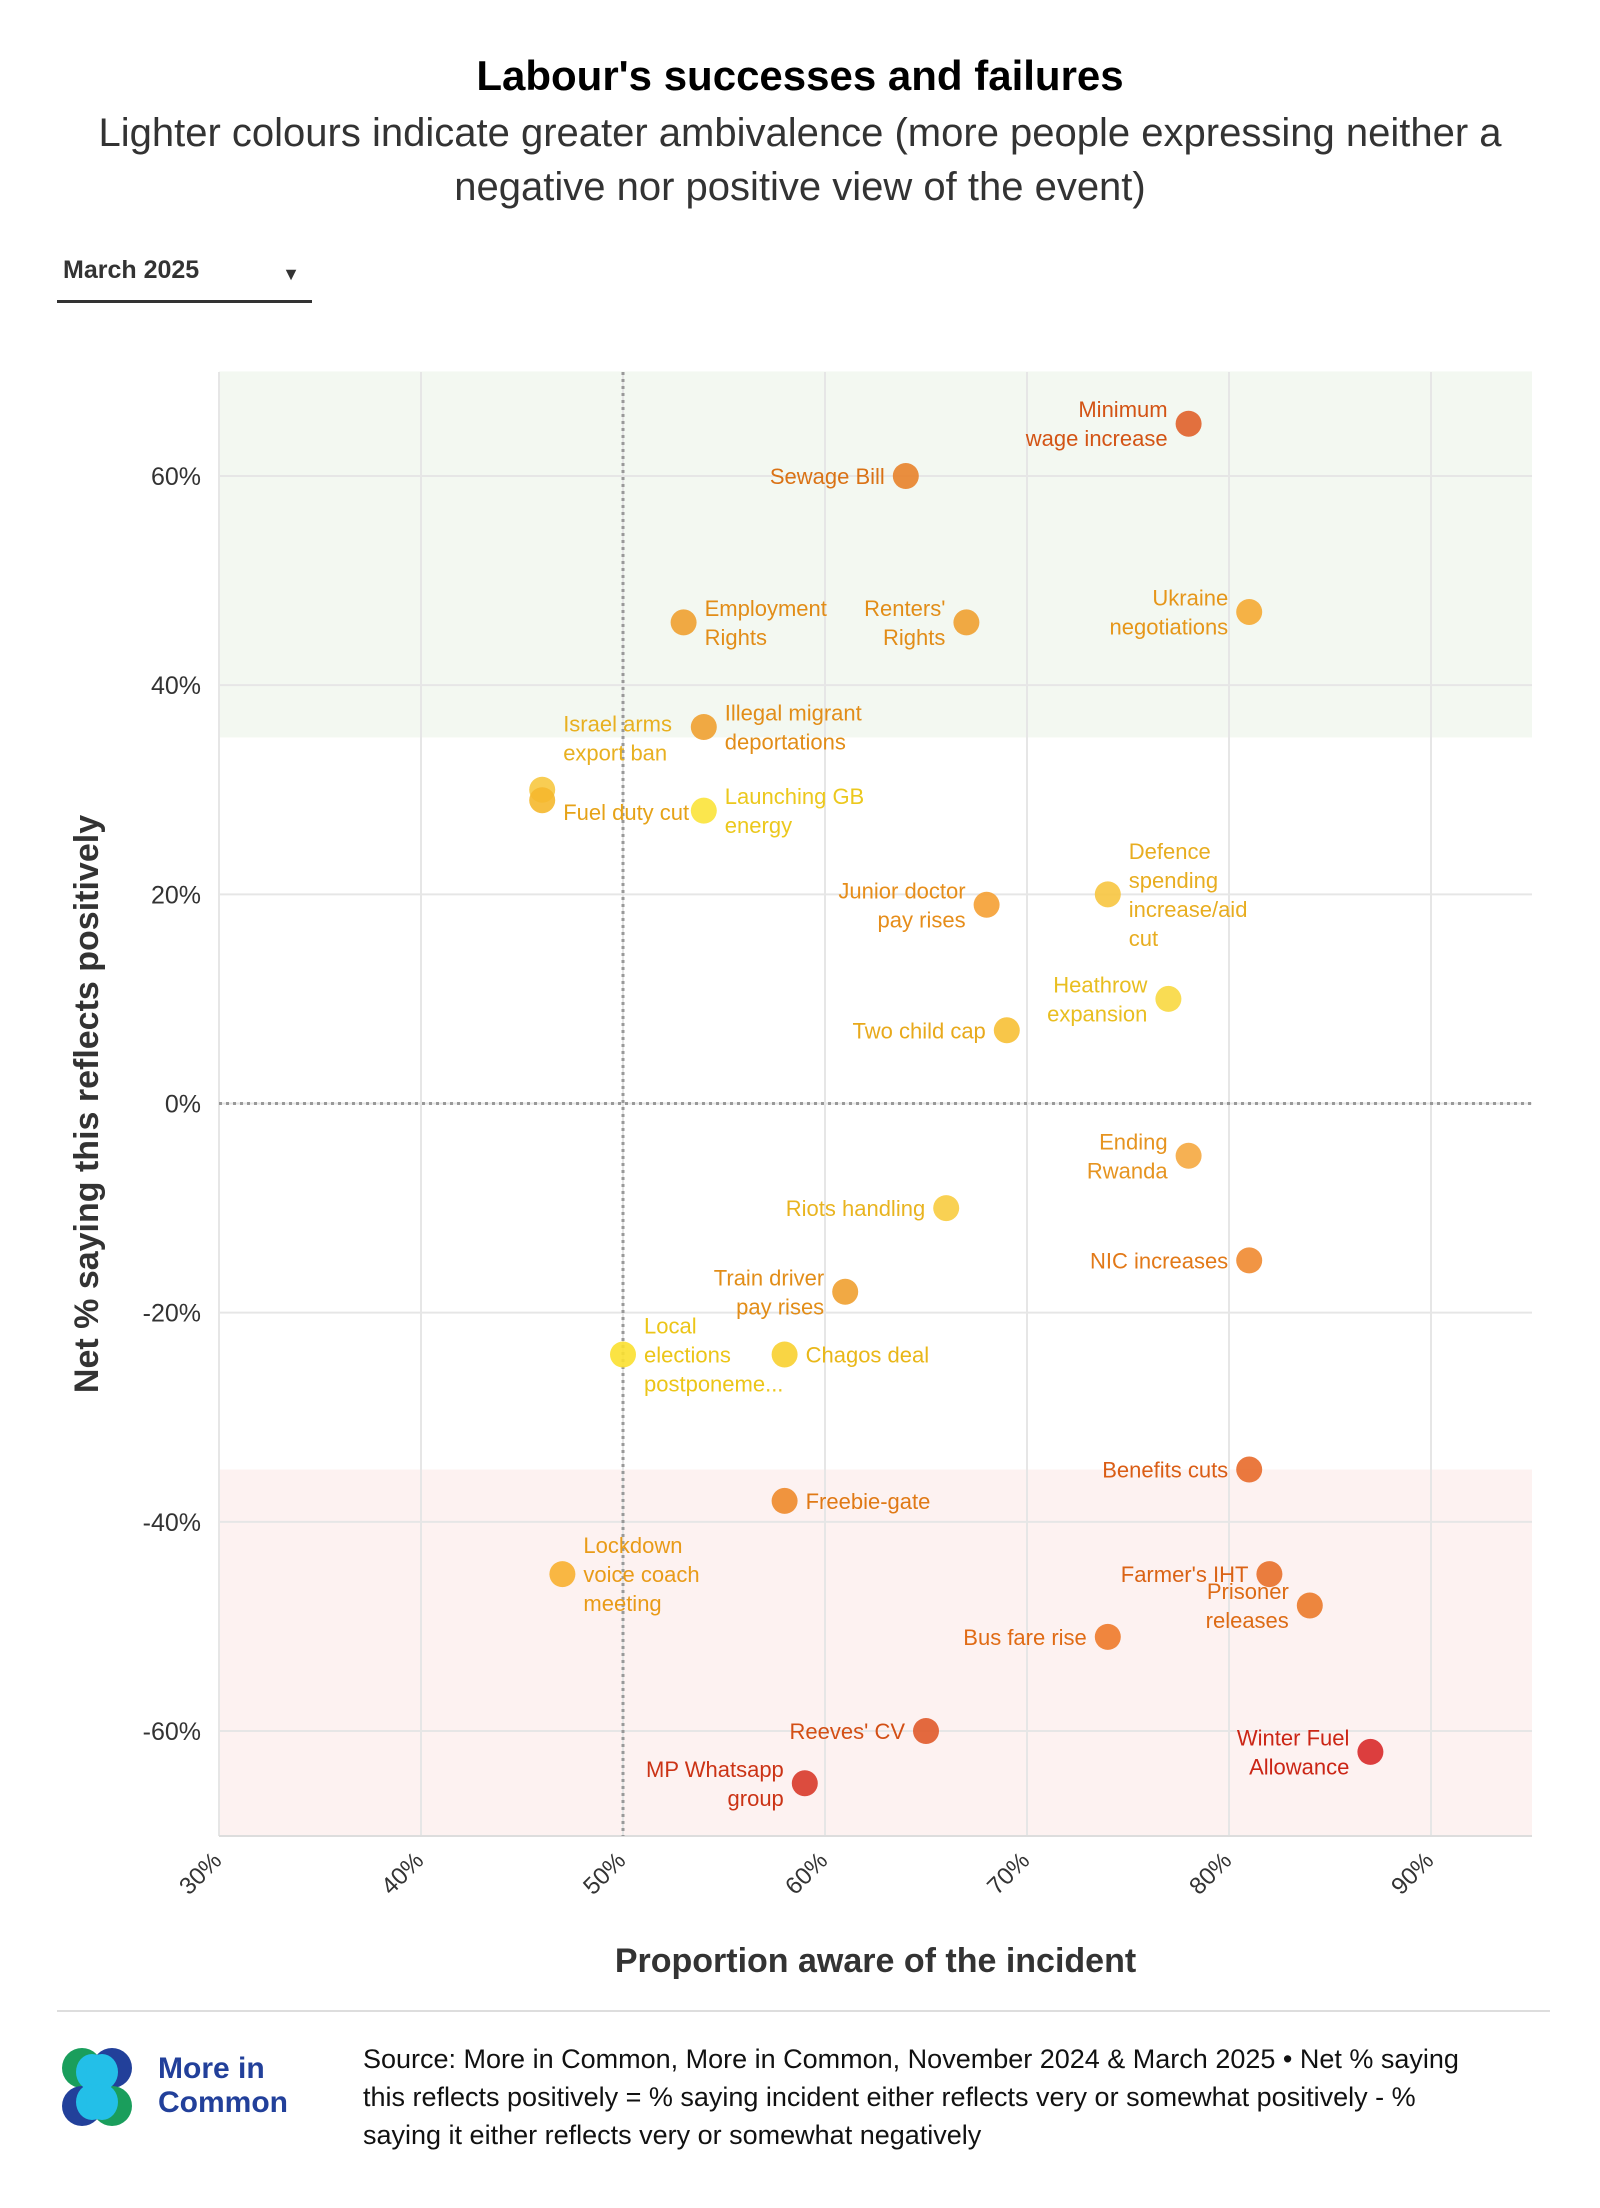 This screenshot has height=2208, width=1600. Describe the element at coordinates (1293, 1752) in the screenshot. I see `data-label: Winter Fuel Allowance` at that location.